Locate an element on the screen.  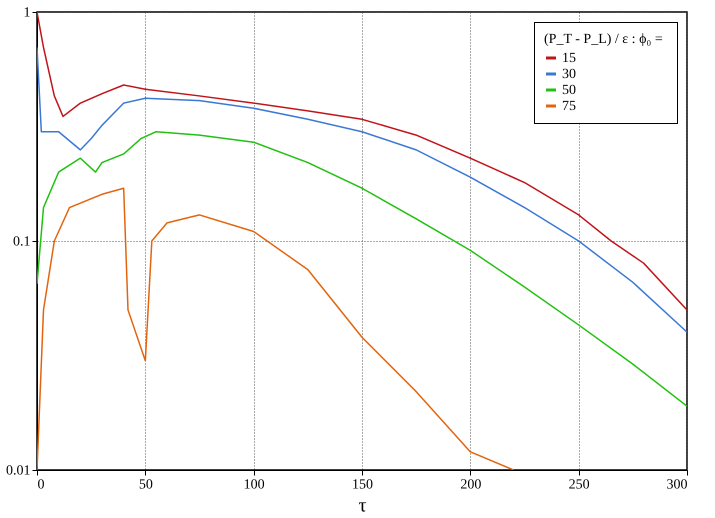
x-axis-title: τ is located at coordinates (362, 505).